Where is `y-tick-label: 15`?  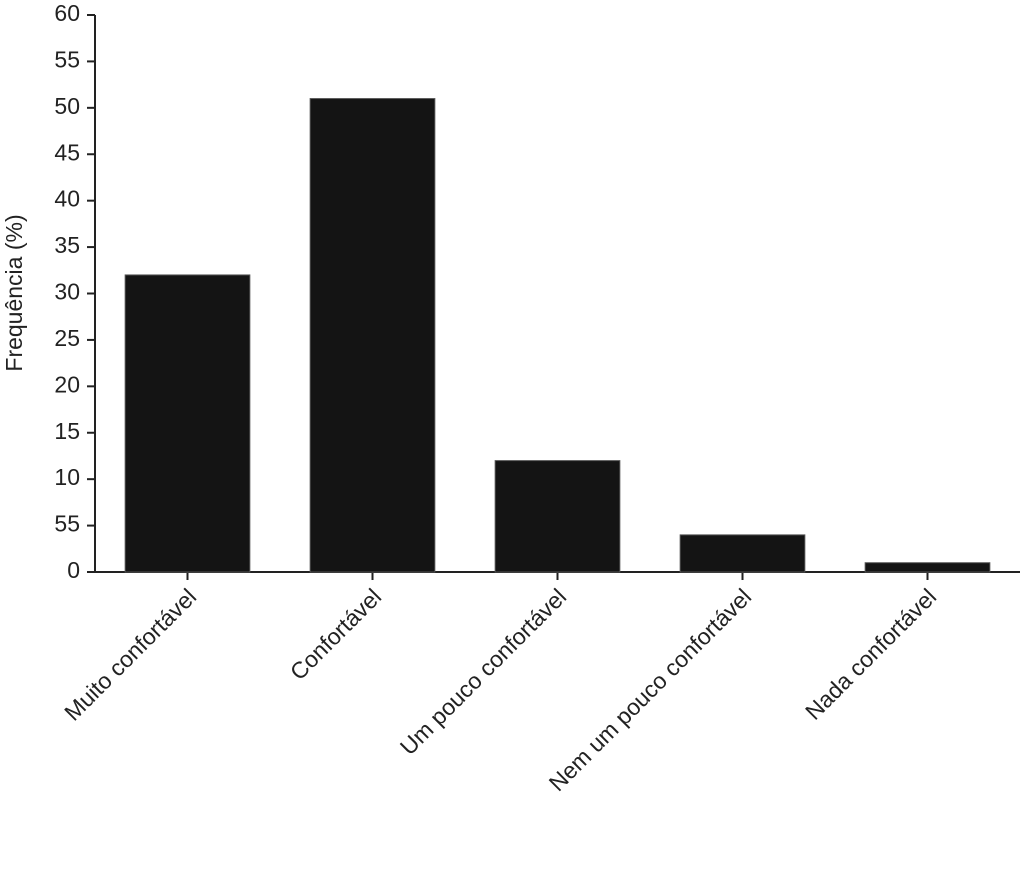 y-tick-label: 15 is located at coordinates (67, 431).